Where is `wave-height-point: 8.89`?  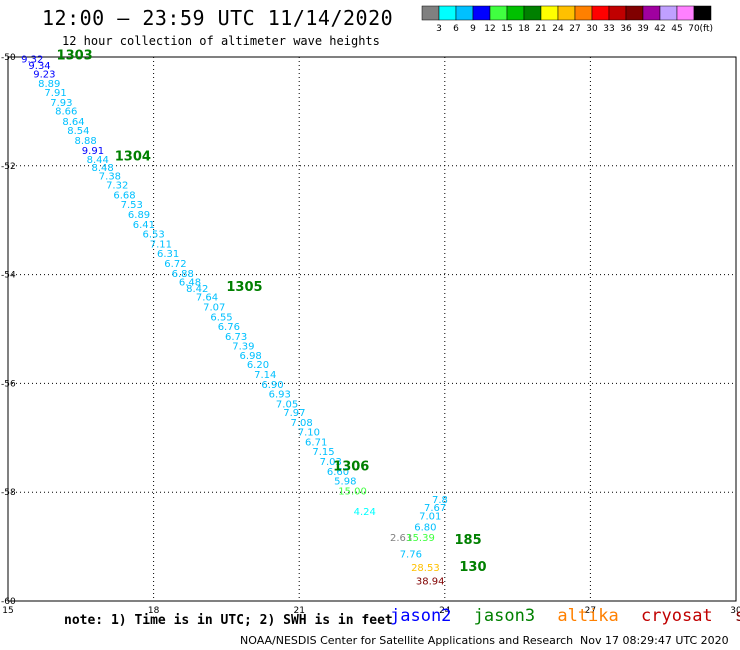
wave-height-point: 8.89 is located at coordinates (49, 84).